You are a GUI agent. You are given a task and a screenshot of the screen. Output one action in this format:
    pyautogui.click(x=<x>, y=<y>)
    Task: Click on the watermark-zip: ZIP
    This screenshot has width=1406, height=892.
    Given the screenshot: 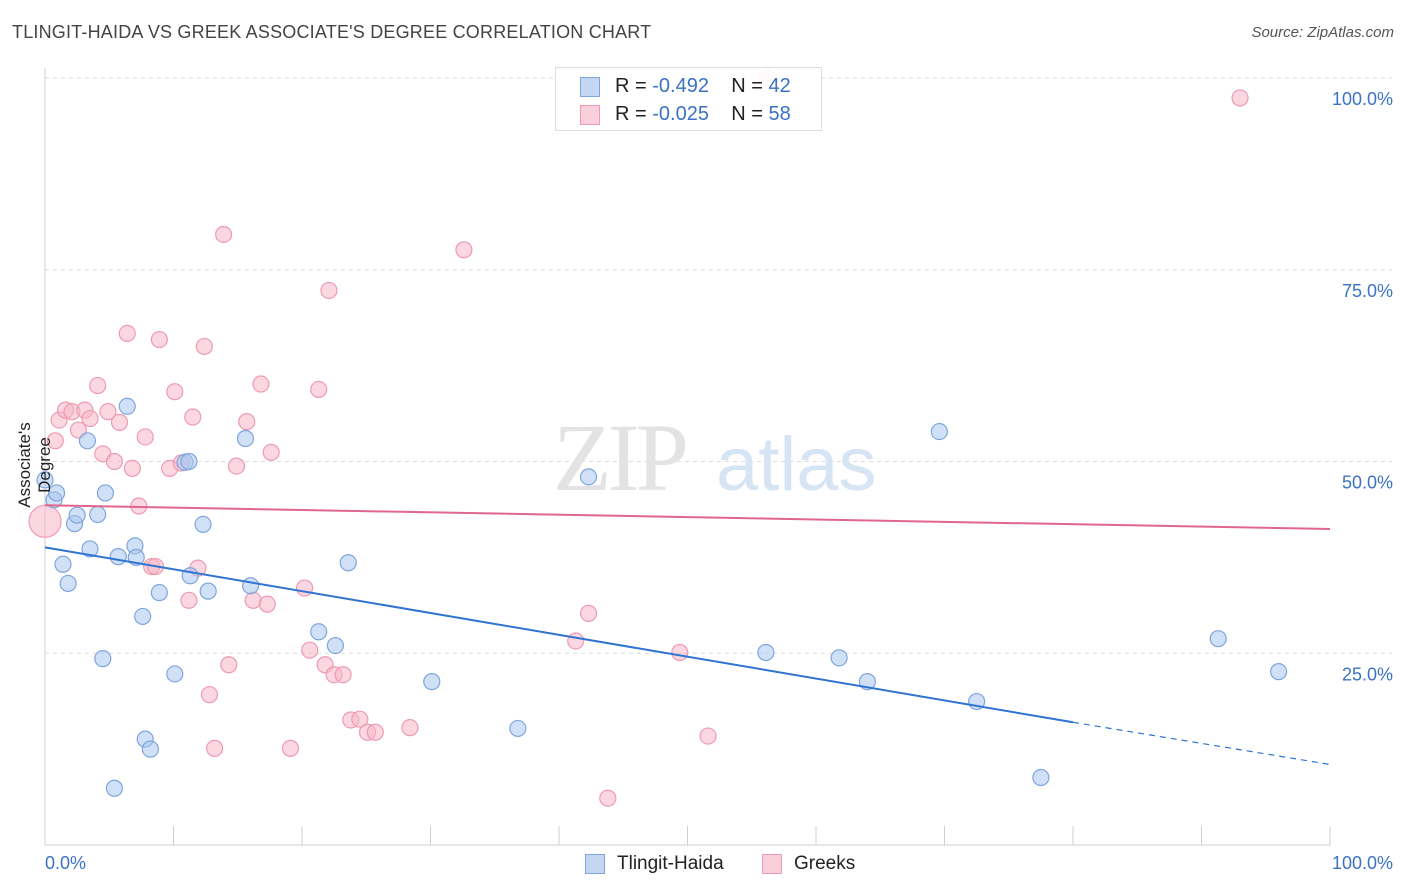 What is the action you would take?
    pyautogui.click(x=619, y=457)
    